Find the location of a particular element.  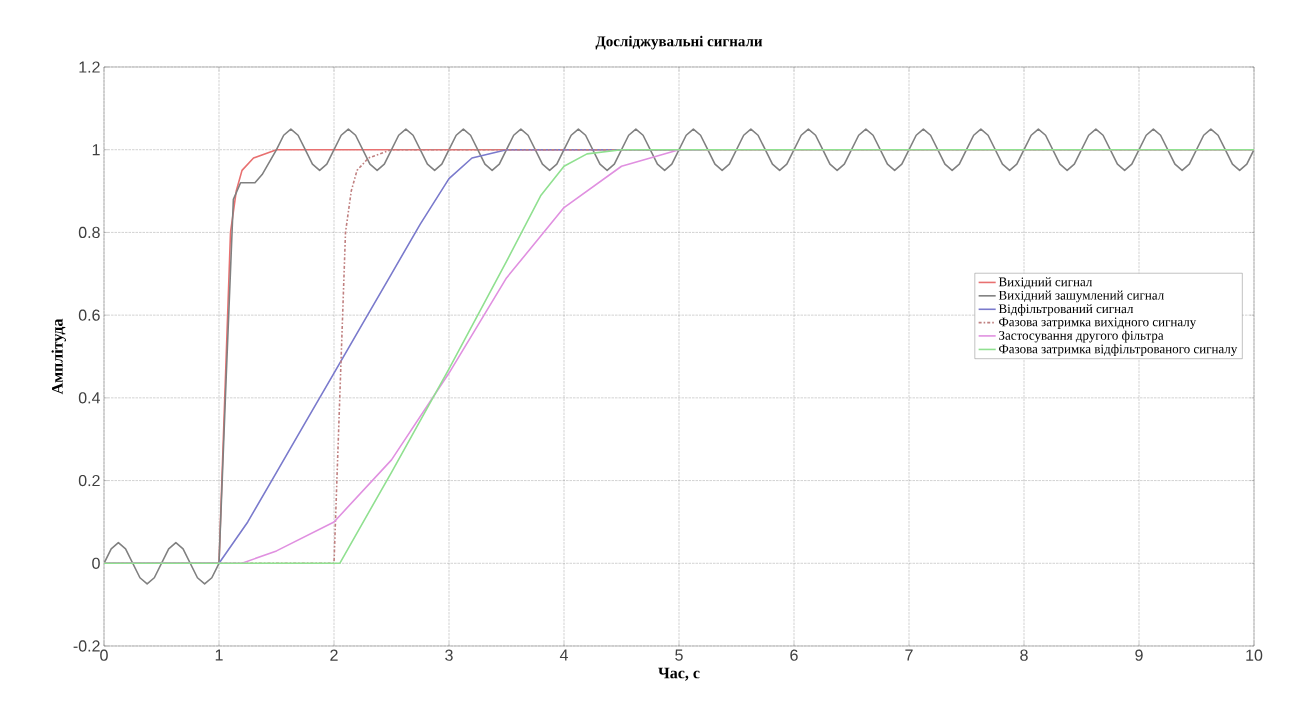

y-tick-label: 0.4 is located at coordinates (89, 398).